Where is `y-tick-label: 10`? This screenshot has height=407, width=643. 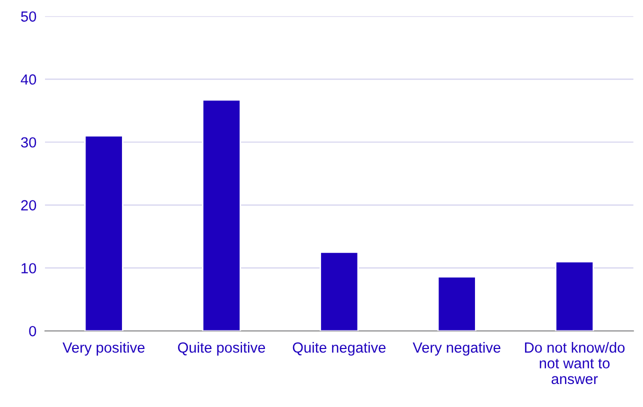 y-tick-label: 10 is located at coordinates (29, 268).